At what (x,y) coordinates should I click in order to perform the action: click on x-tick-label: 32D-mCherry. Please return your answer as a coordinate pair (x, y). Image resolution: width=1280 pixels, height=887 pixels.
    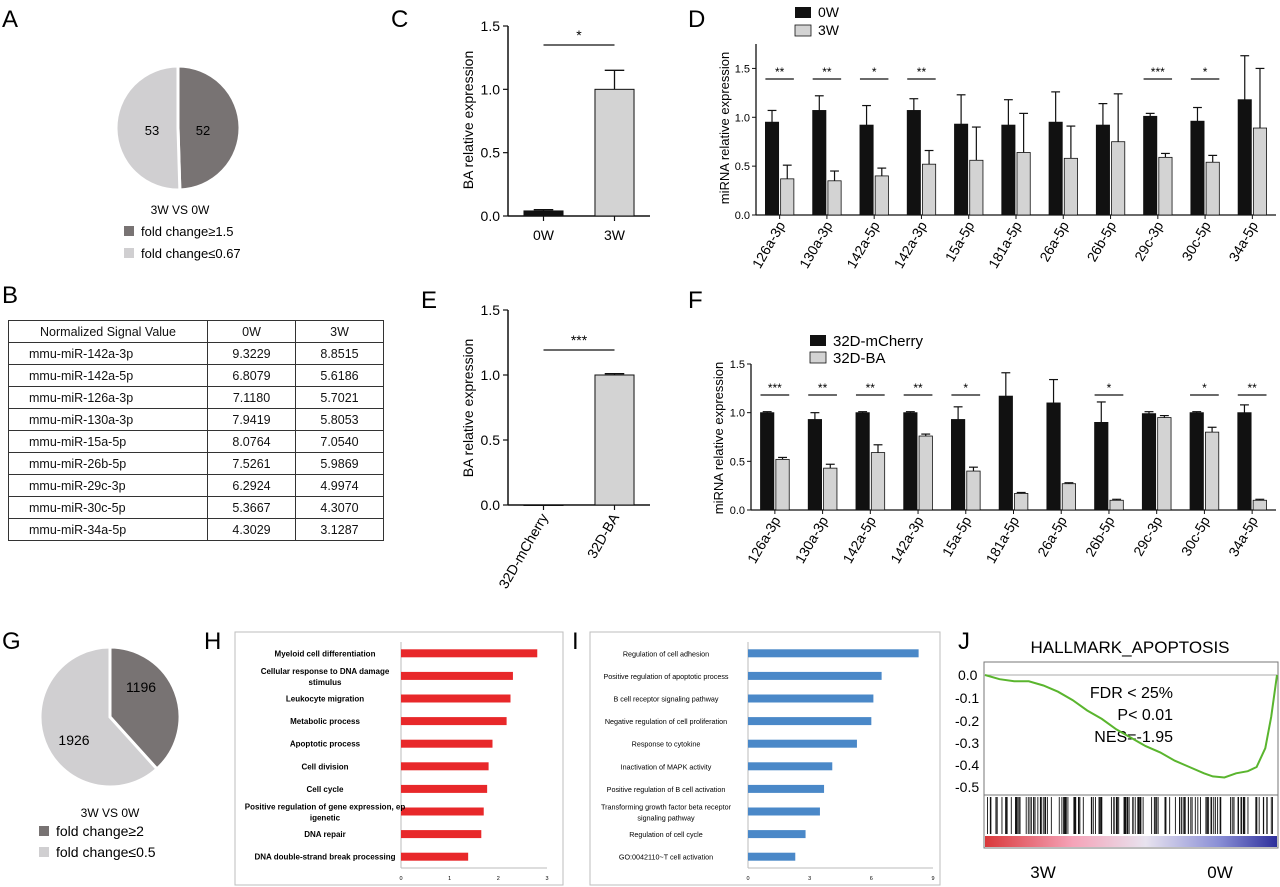
    Looking at the image, I should click on (523, 551).